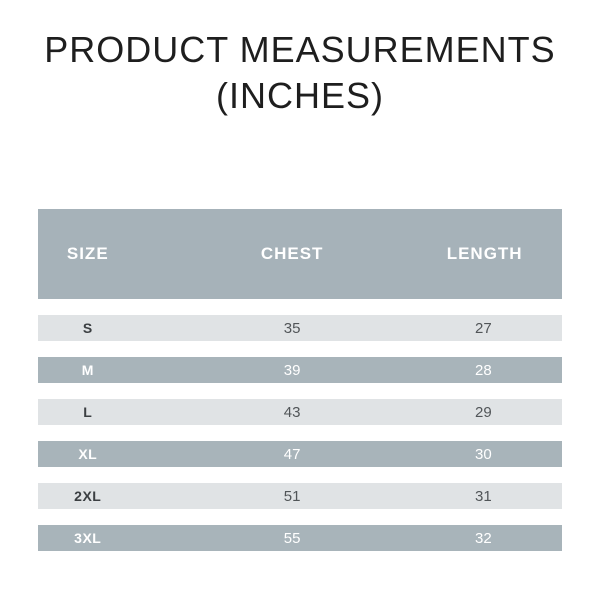  Describe the element at coordinates (483, 496) in the screenshot. I see `cell-length: 31` at that location.